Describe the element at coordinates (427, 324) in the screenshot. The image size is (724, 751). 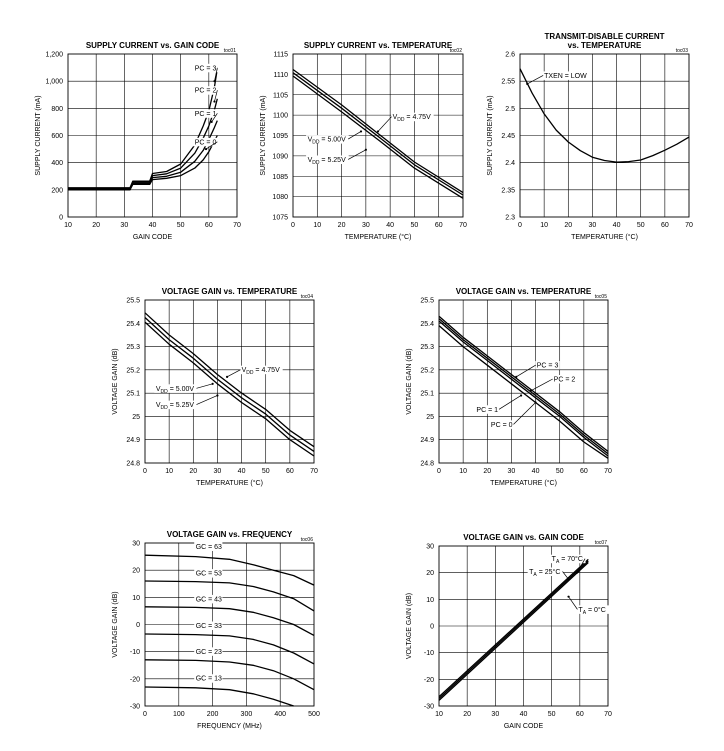
I see `y-tick-label: 25.4` at that location.